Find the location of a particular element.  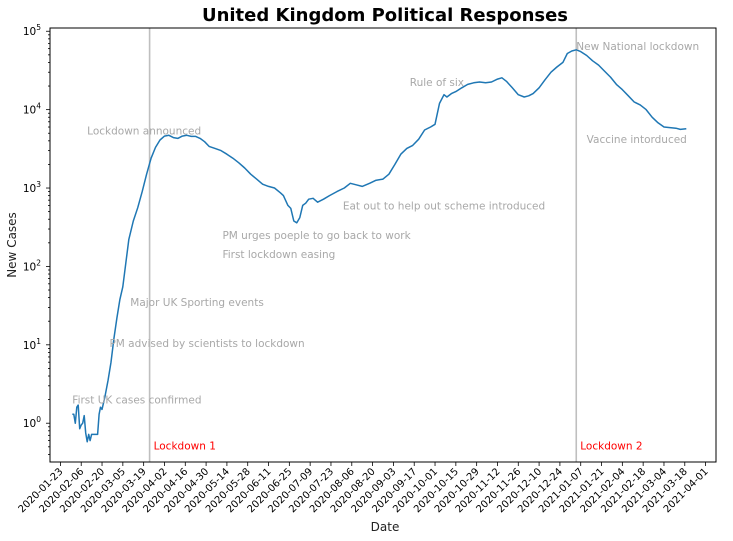

y-tick-label: 10³ is located at coordinates (32, 187).